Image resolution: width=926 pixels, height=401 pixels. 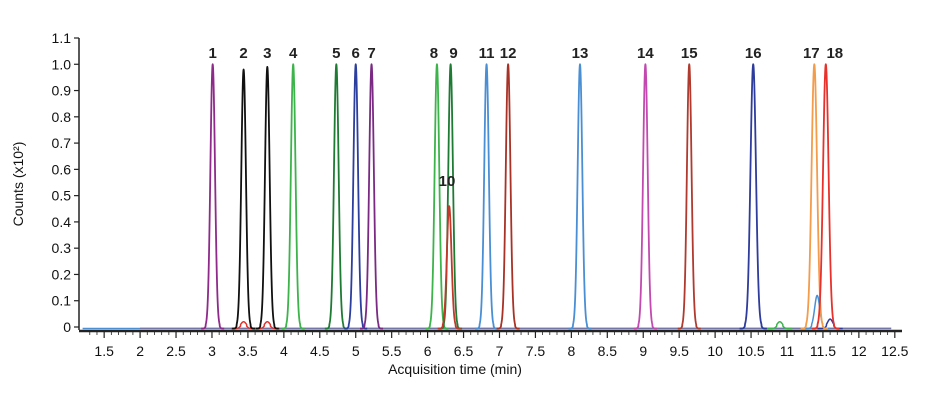 What do you see at coordinates (780, 325) in the screenshot?
I see `minor-peak` at bounding box center [780, 325].